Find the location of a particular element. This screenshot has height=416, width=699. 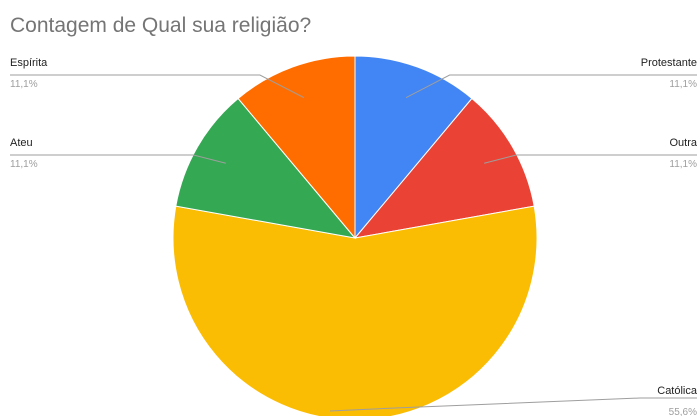

pie-slice-outra is located at coordinates (444, 168).